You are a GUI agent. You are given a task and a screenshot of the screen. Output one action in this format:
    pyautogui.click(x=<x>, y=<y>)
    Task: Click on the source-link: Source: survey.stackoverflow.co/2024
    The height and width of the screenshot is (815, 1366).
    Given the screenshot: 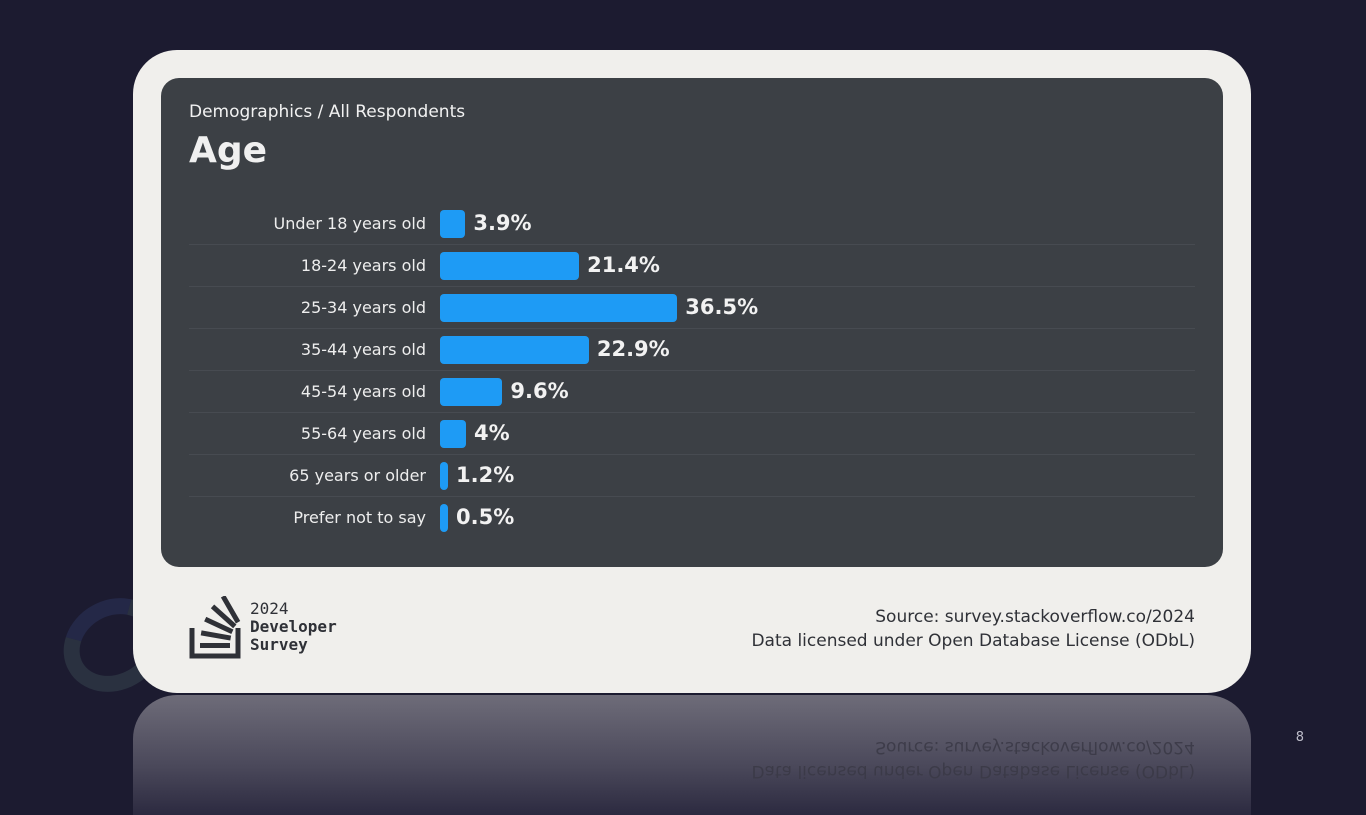 What is the action you would take?
    pyautogui.click(x=1035, y=617)
    